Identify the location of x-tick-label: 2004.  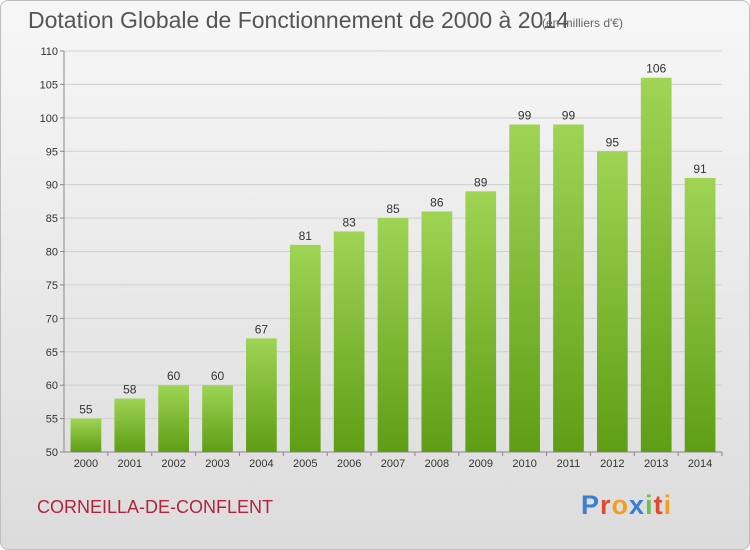
(261, 464).